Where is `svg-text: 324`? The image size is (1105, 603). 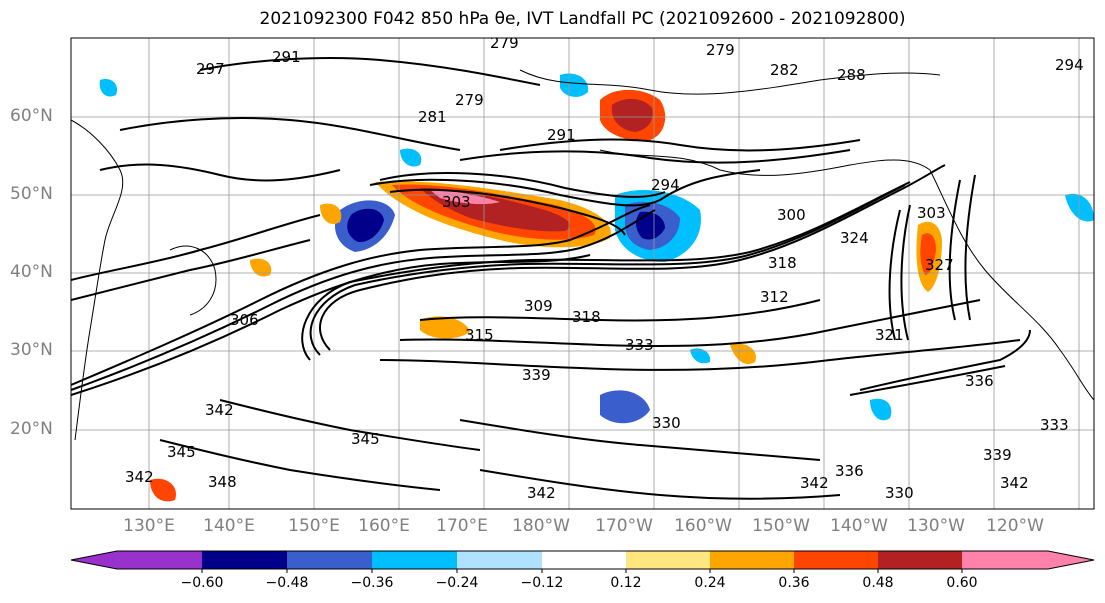
svg-text: 324 is located at coordinates (854, 238).